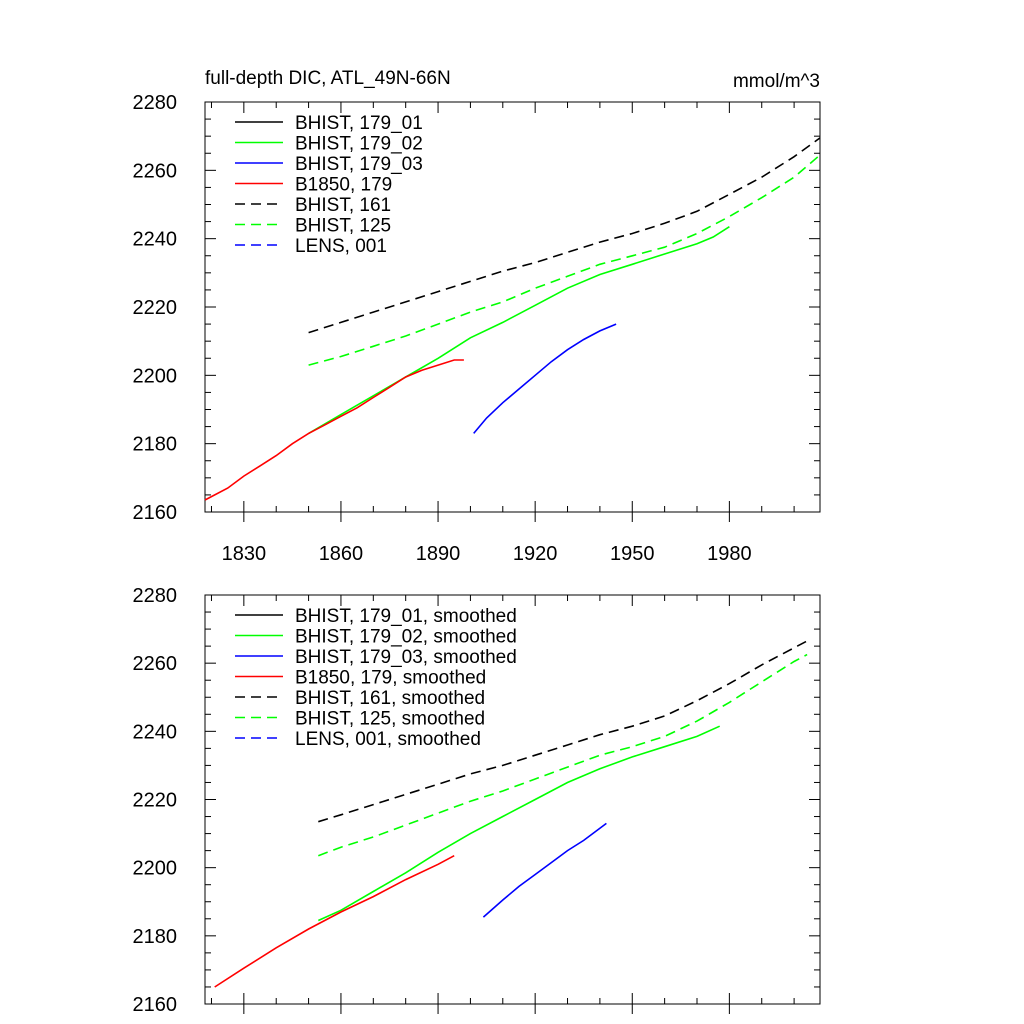 This screenshot has height=1024, width=1024. Describe the element at coordinates (359, 144) in the screenshot. I see `legend-label-1: BHIST, 179_02` at that location.